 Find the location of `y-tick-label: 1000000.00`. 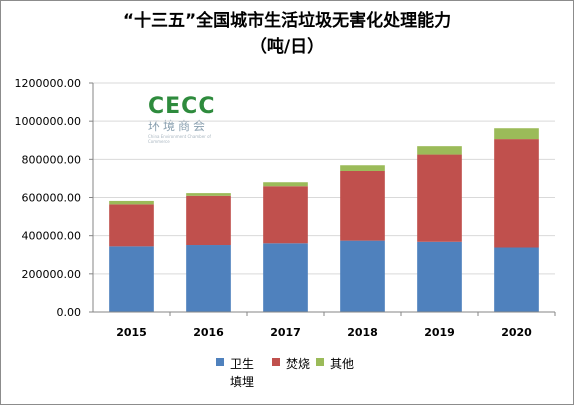

y-tick-label: 1000000.00 is located at coordinates (48, 121).